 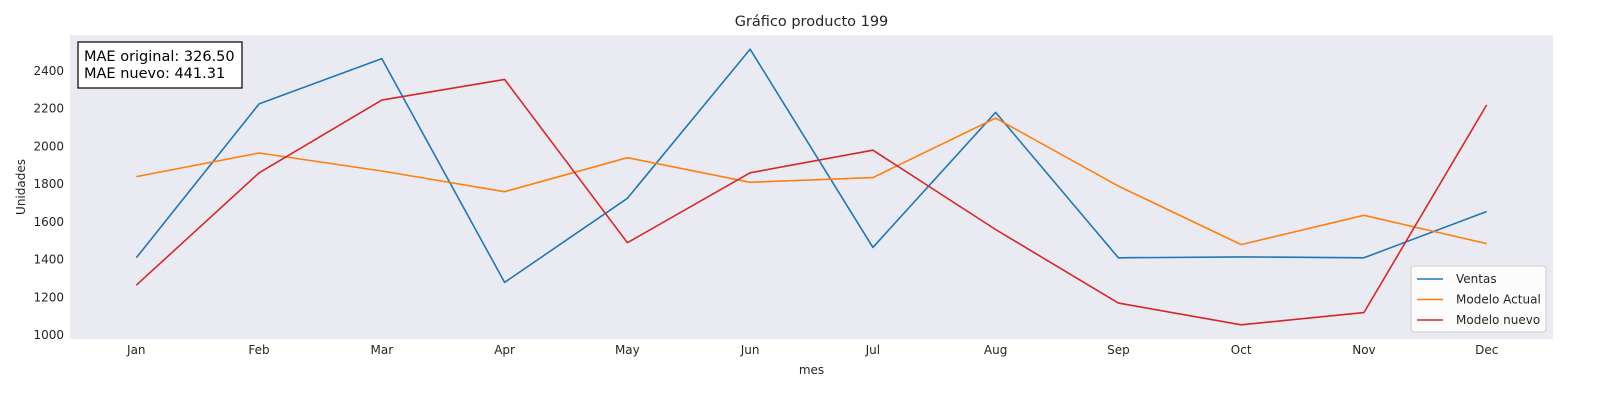 What do you see at coordinates (1498, 300) in the screenshot?
I see `legend-entry: Modelo Actual` at bounding box center [1498, 300].